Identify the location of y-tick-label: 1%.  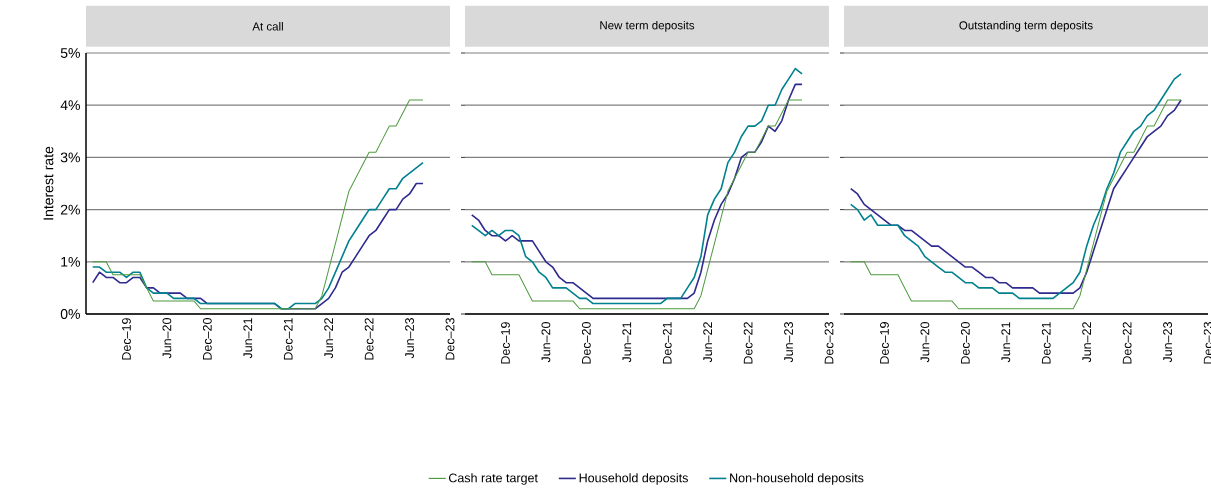
(70, 261).